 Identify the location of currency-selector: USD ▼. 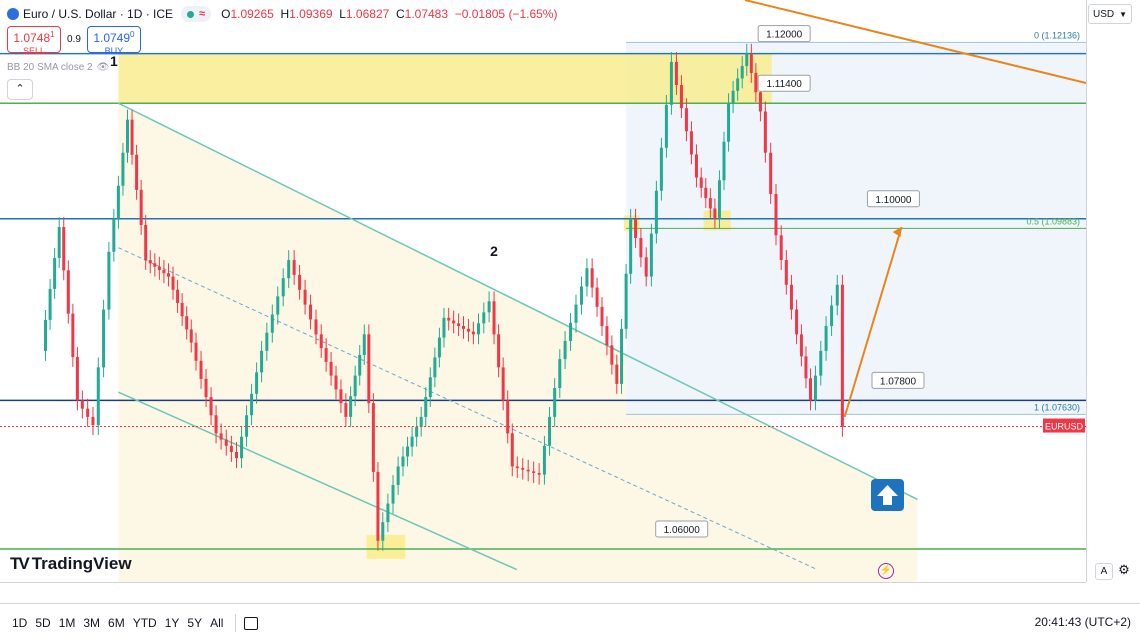
(1110, 14).